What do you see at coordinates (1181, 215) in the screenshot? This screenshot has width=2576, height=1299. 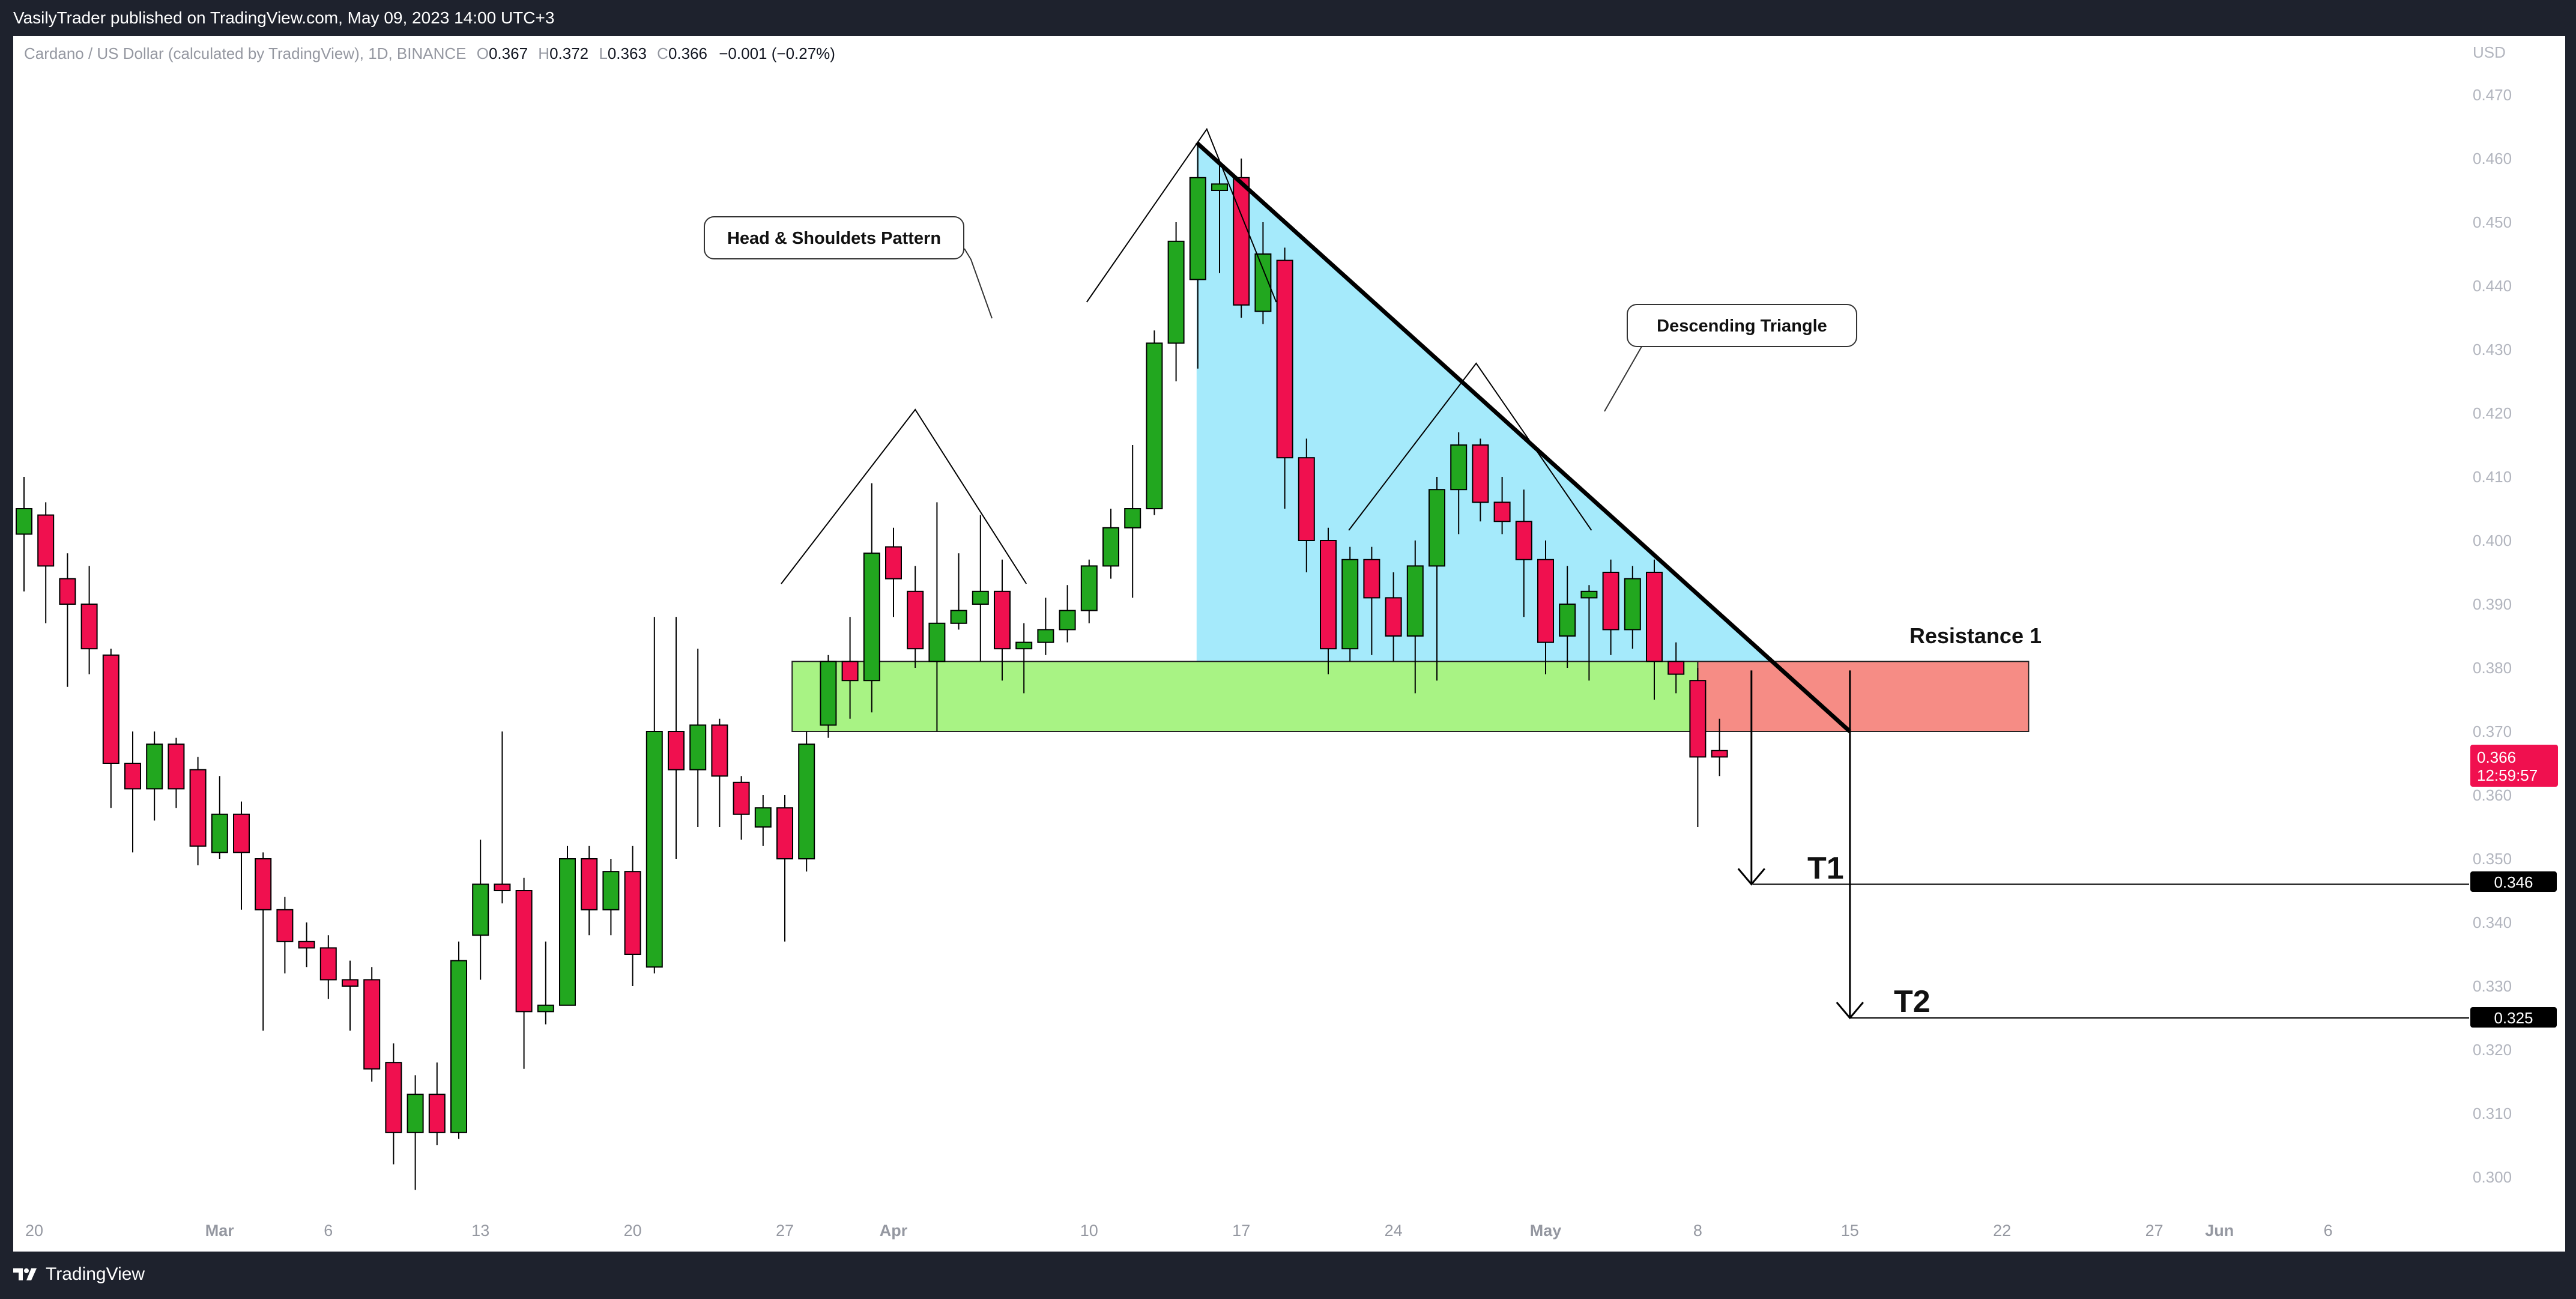 I see `head-line` at bounding box center [1181, 215].